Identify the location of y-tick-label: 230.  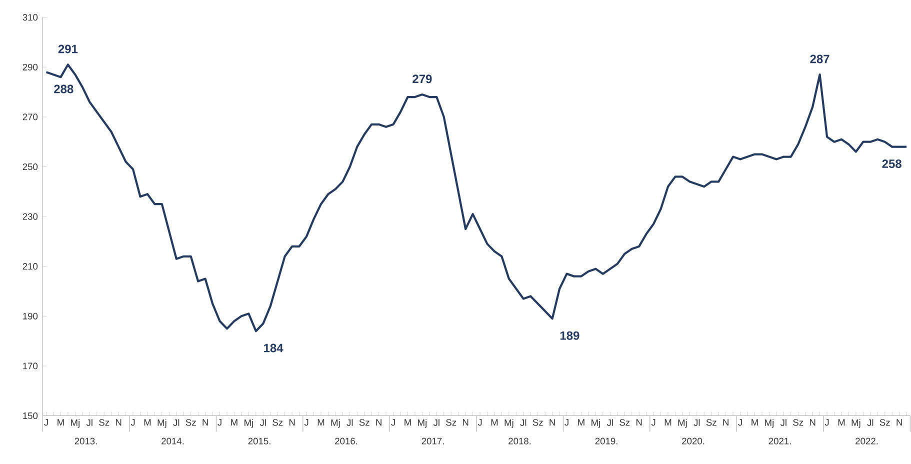
(30, 216).